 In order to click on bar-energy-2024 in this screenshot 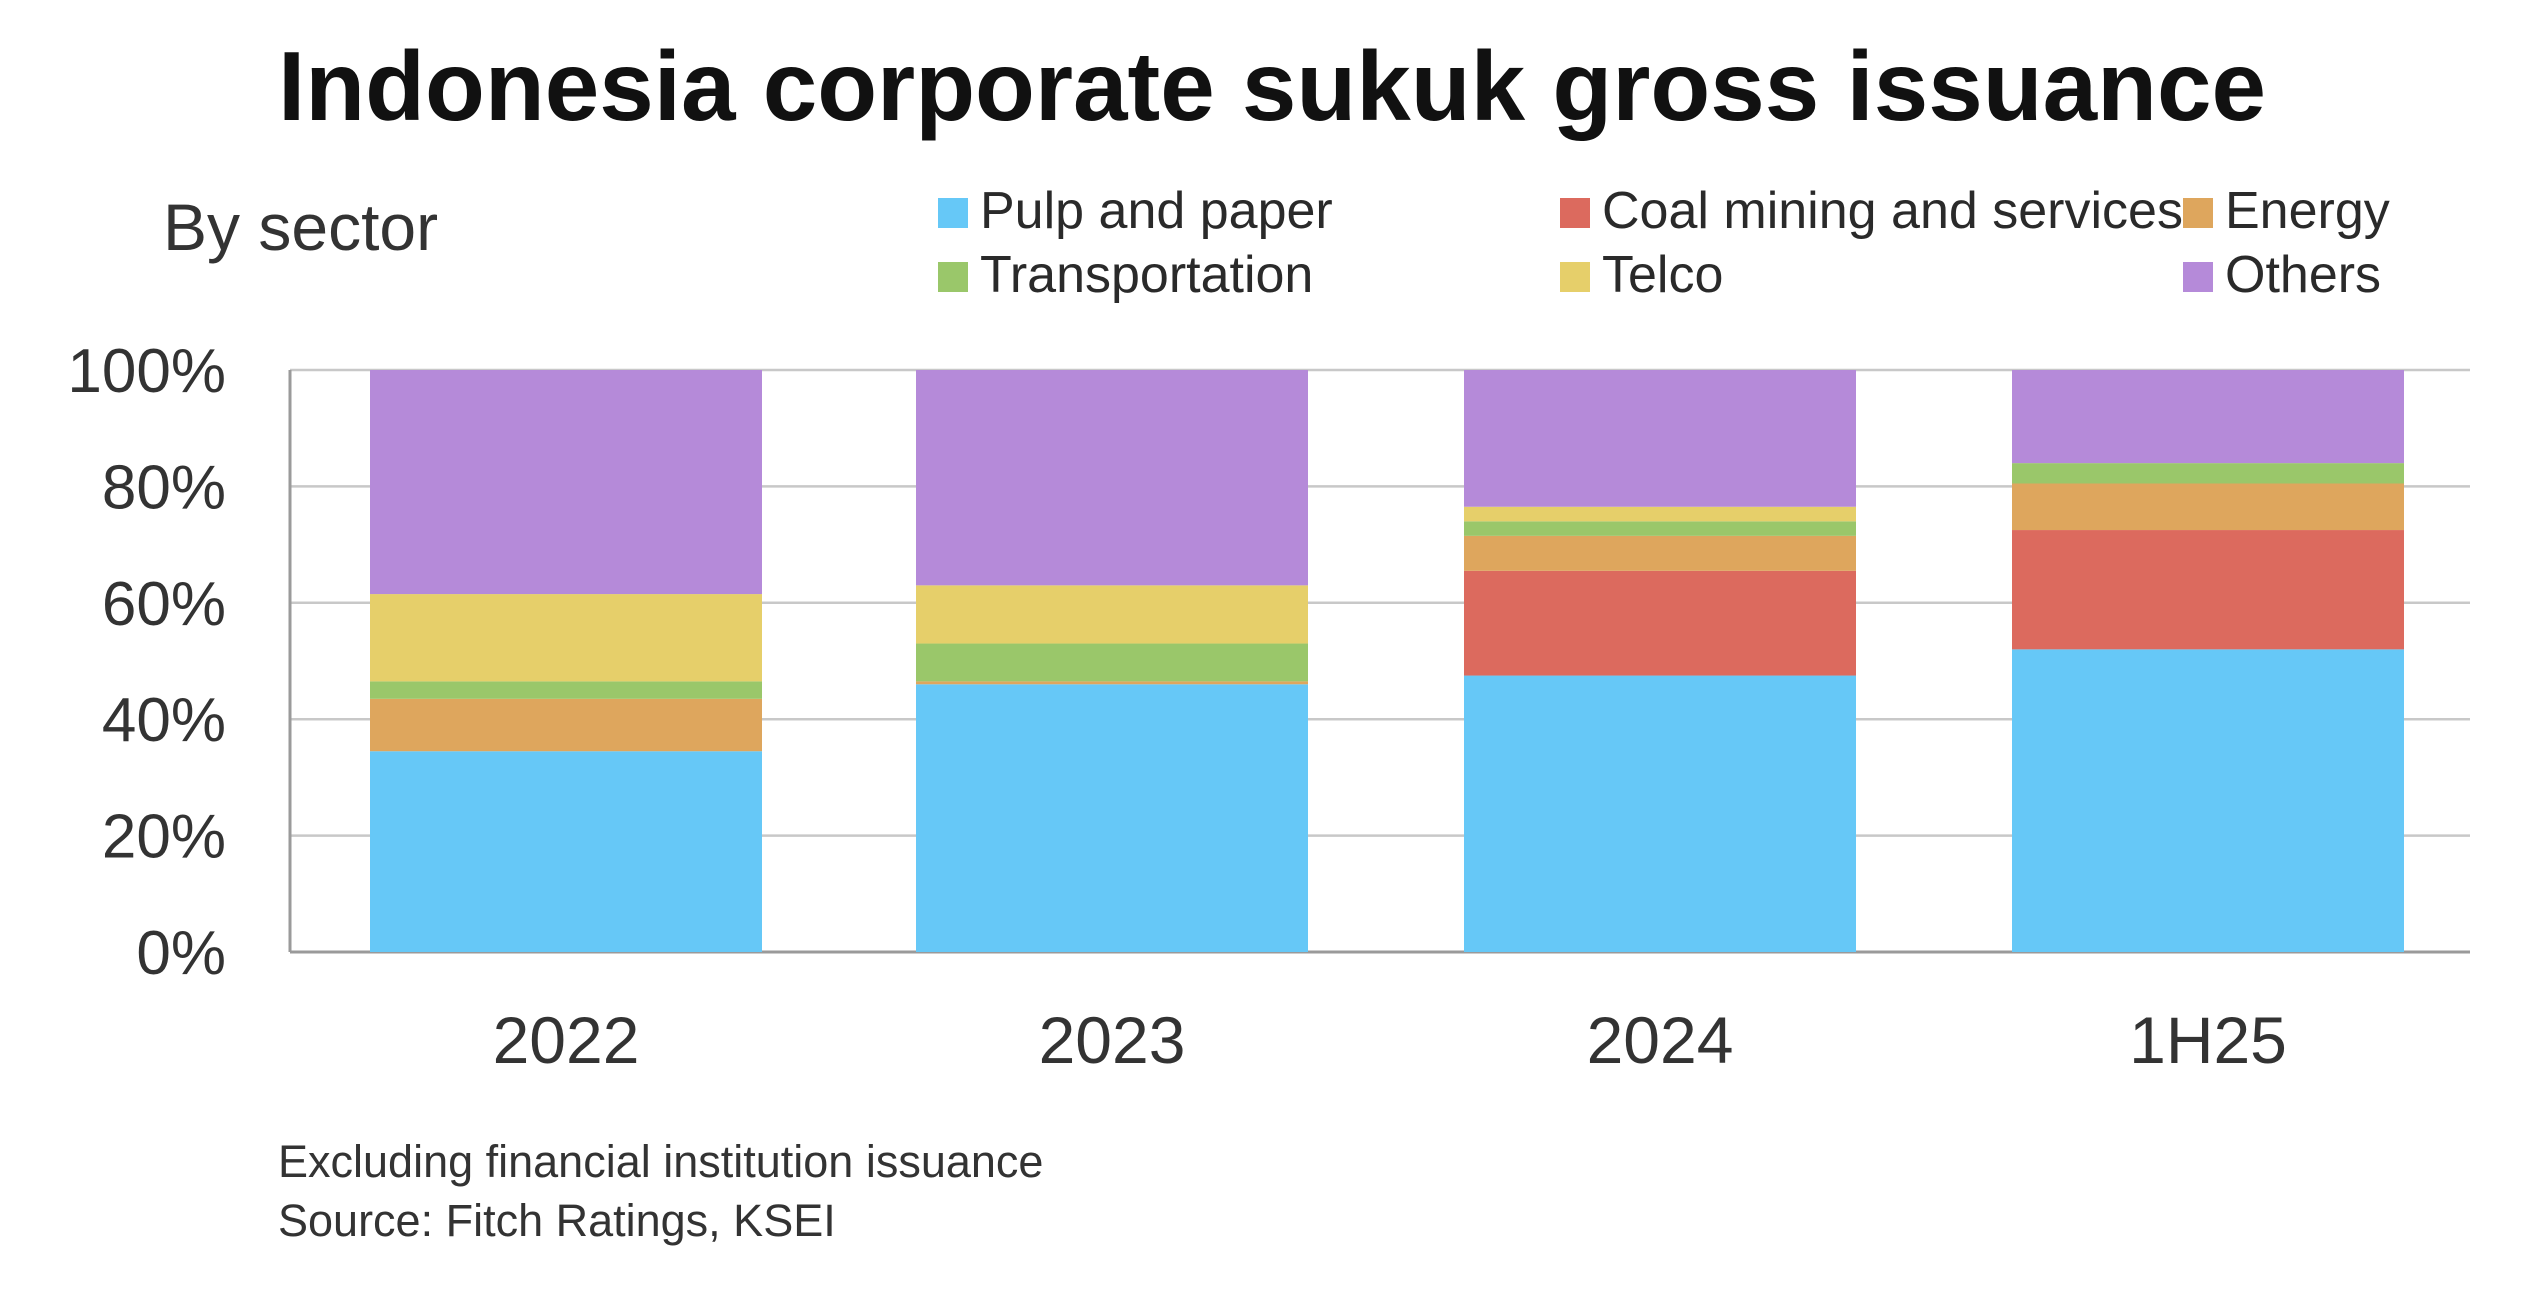, I will do `click(1660, 553)`.